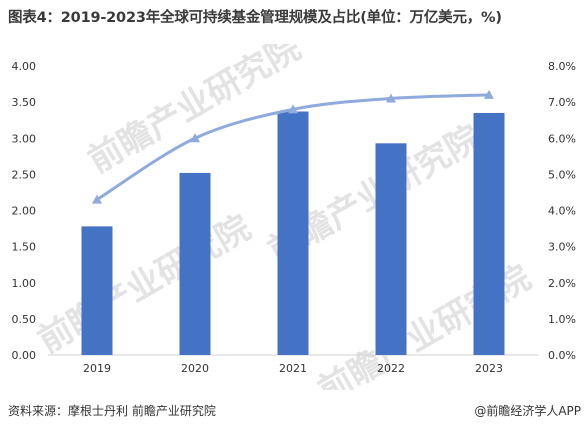 This screenshot has height=428, width=587. What do you see at coordinates (562, 247) in the screenshot?
I see `right-axis-tick-label: 3.0%` at bounding box center [562, 247].